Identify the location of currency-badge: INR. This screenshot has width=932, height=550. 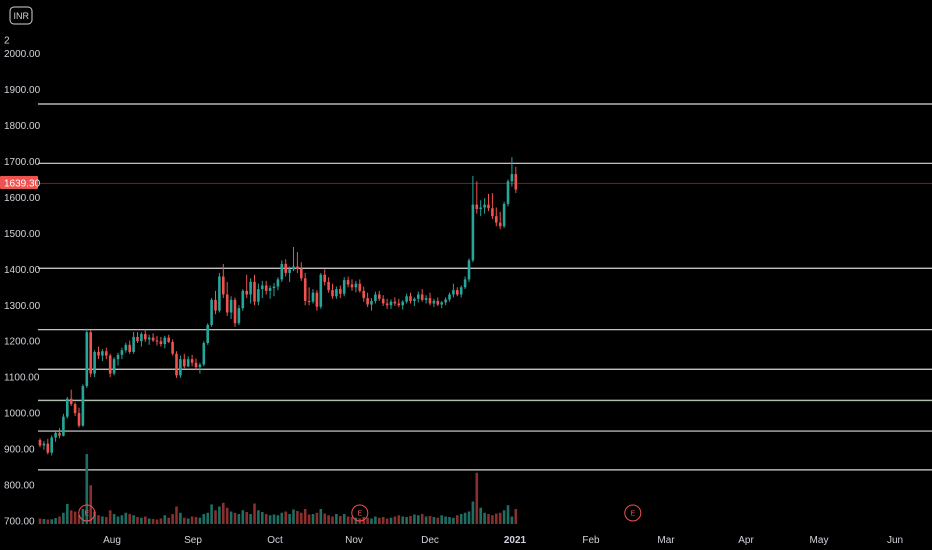
(21, 15).